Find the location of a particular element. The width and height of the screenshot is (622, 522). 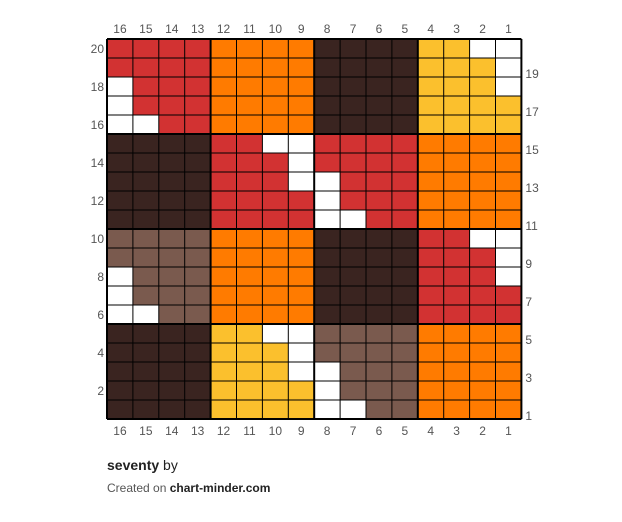

column-number: 2 is located at coordinates (482, 431).